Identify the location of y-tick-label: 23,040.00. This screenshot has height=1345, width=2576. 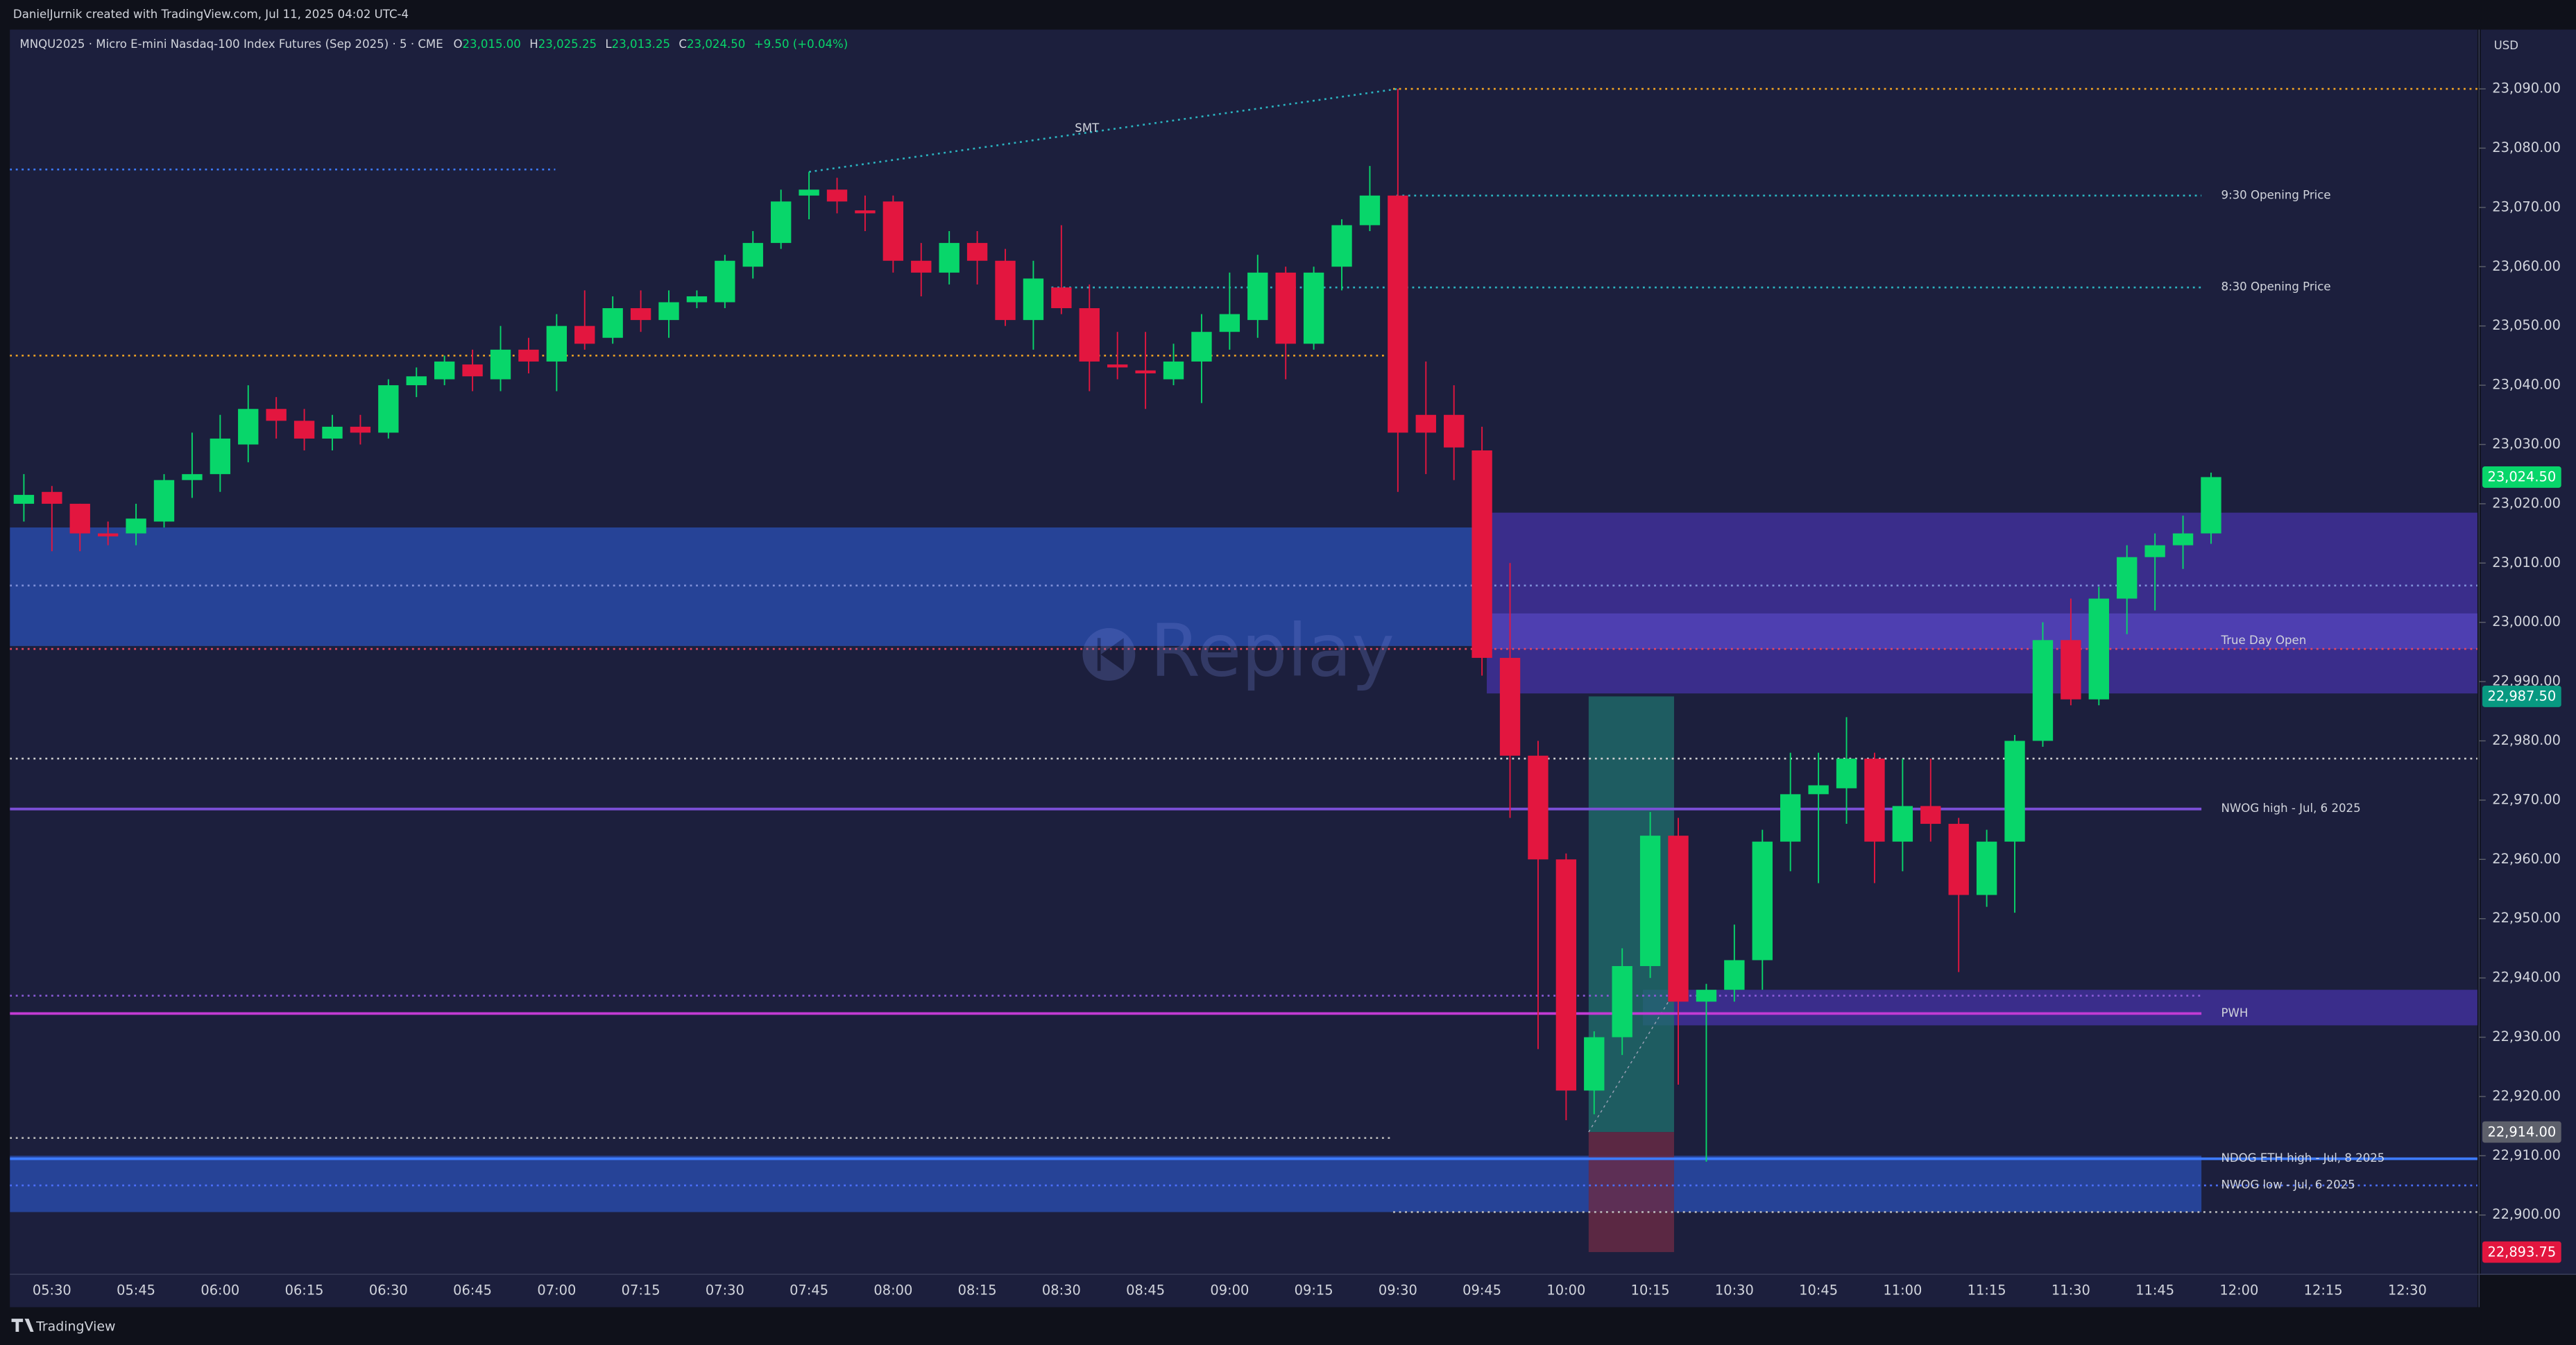
(2526, 385).